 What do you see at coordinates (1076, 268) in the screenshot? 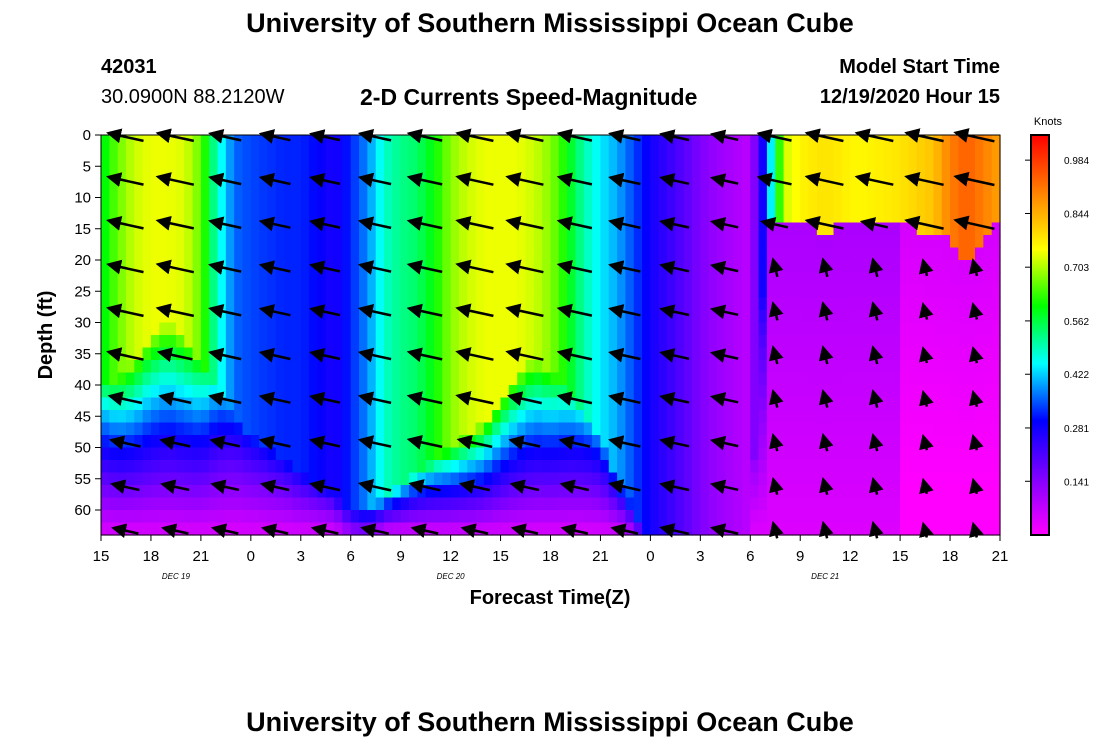
I see `colorbar-tick-label: 0.703` at bounding box center [1076, 268].